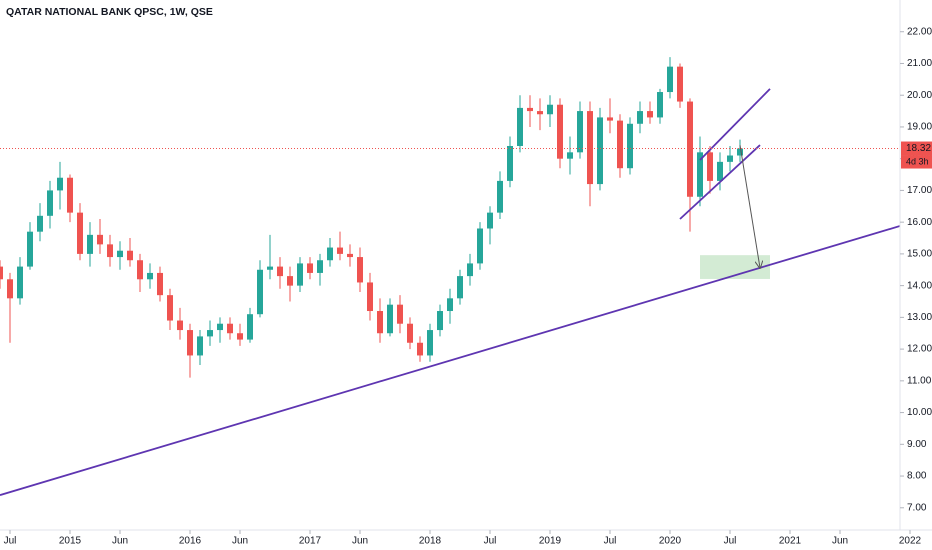 The width and height of the screenshot is (932, 550). What do you see at coordinates (735, 267) in the screenshot?
I see `target-zone` at bounding box center [735, 267].